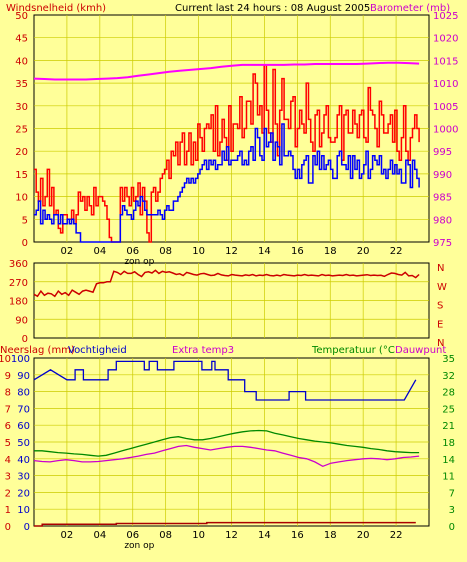 The width and height of the screenshot is (467, 562). I want to click on rain-tick-label: 5, so click(8, 443).